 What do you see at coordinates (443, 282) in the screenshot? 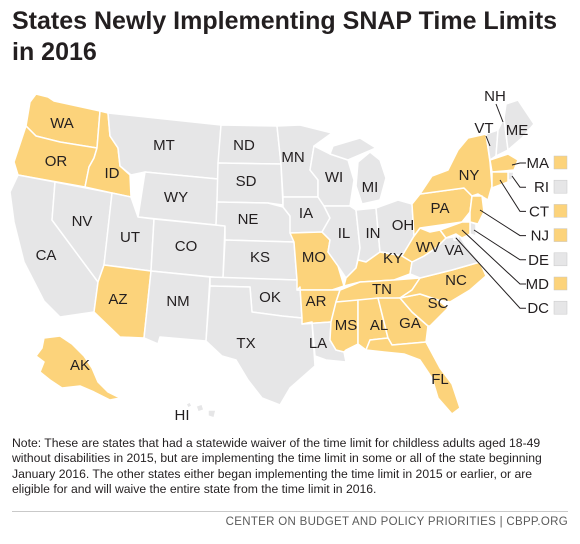
I see `state-nc` at bounding box center [443, 282].